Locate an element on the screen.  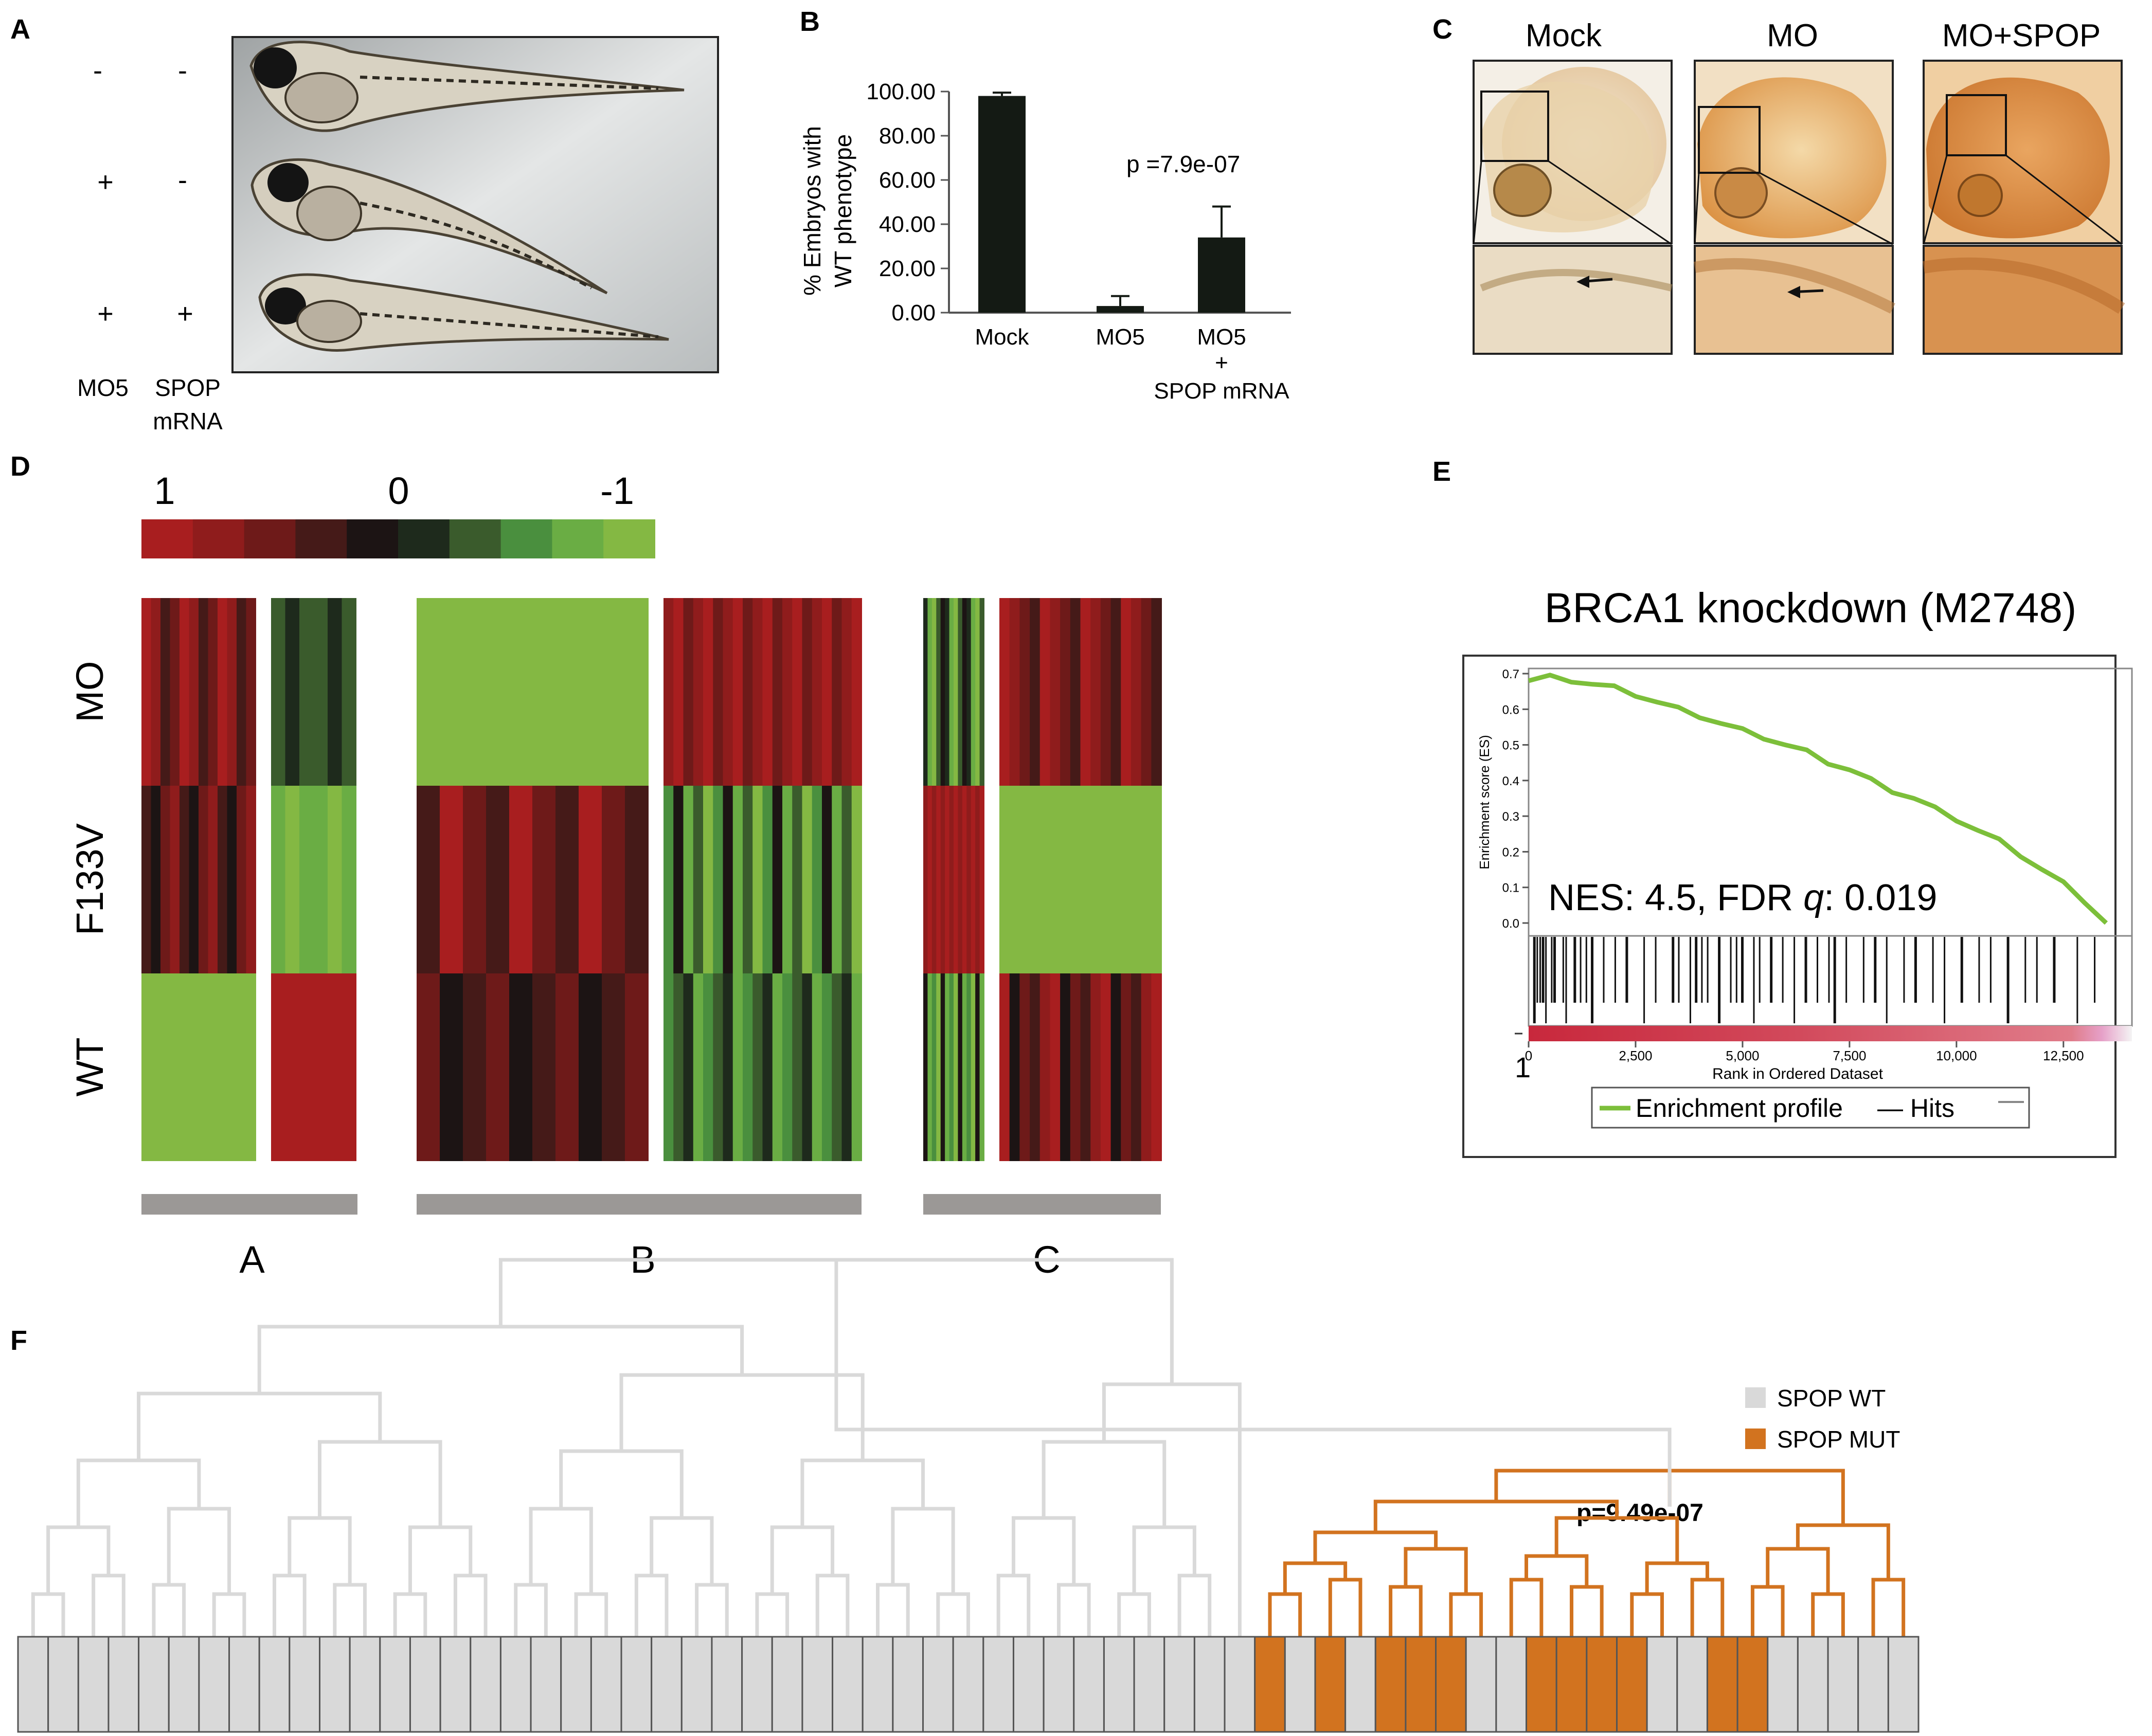
d-scale-label-1: 1 is located at coordinates (164, 491).